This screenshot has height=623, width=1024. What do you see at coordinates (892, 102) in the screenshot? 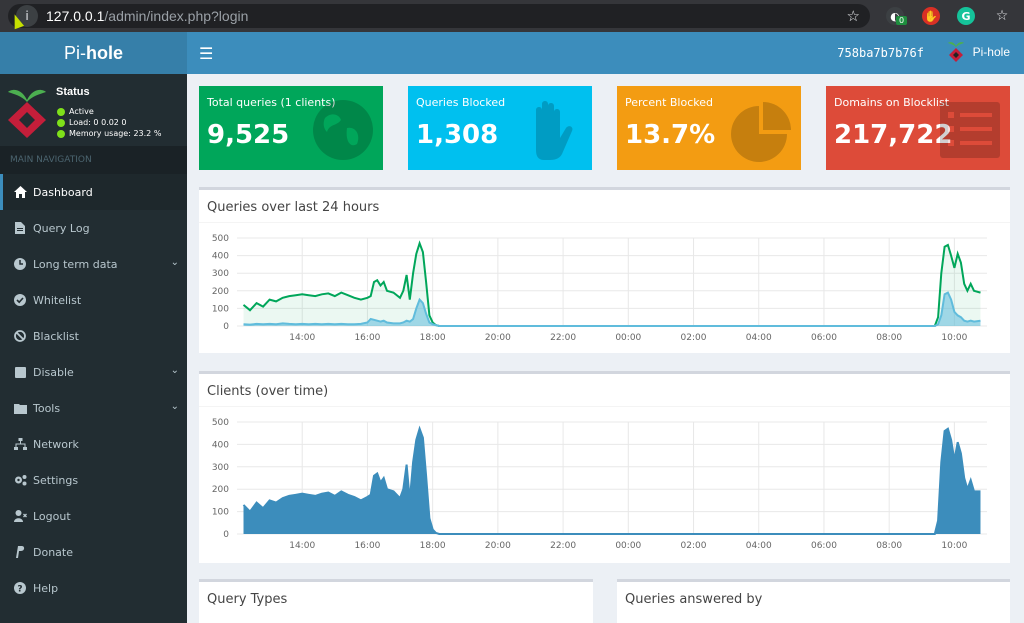
I see `stat-label: Domains on Blocklist` at bounding box center [892, 102].